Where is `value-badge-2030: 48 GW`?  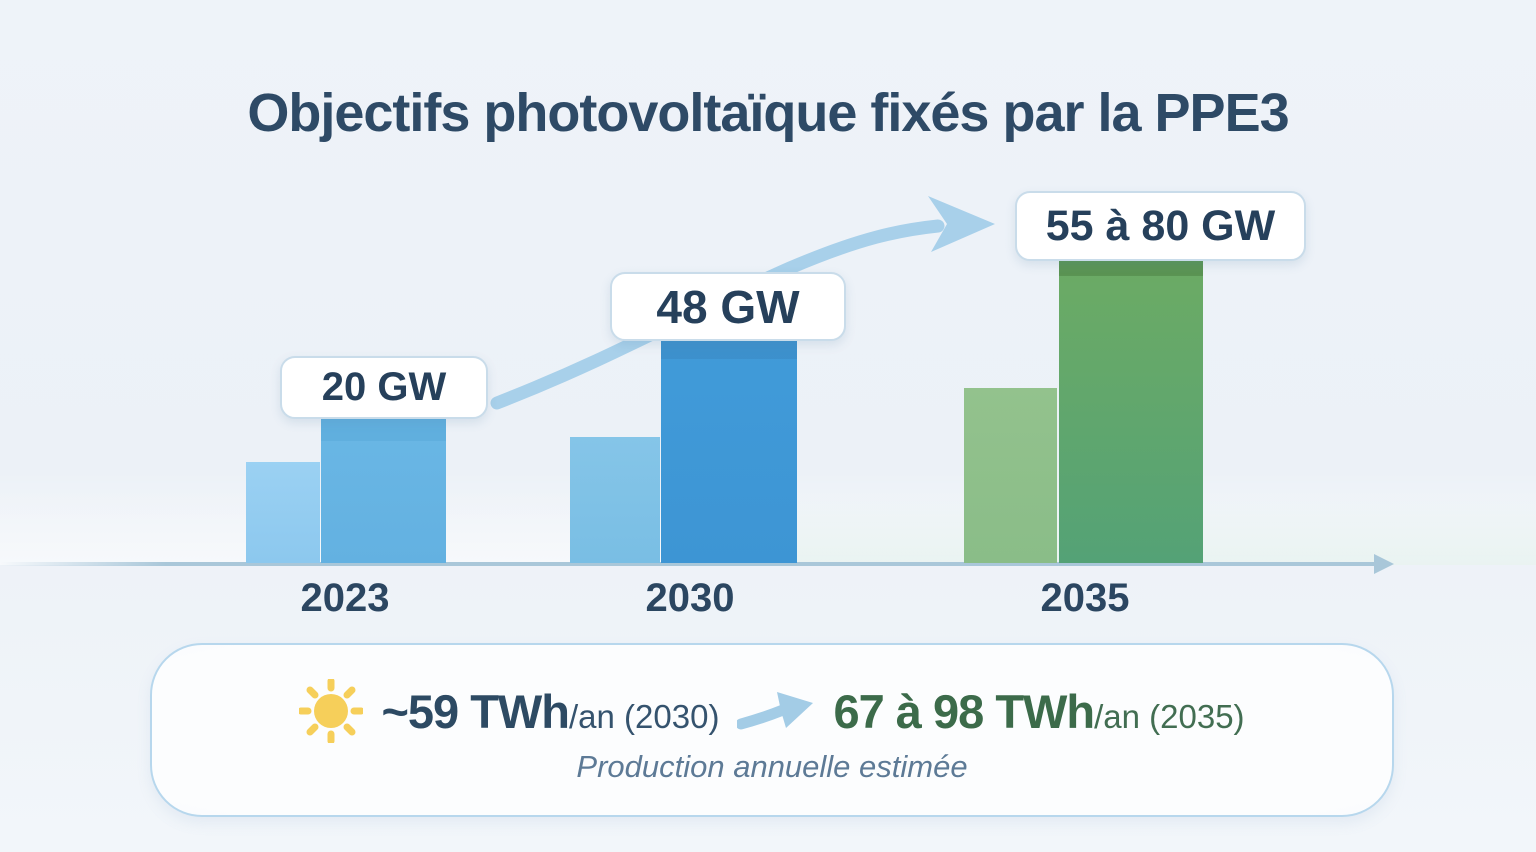 value-badge-2030: 48 GW is located at coordinates (728, 306).